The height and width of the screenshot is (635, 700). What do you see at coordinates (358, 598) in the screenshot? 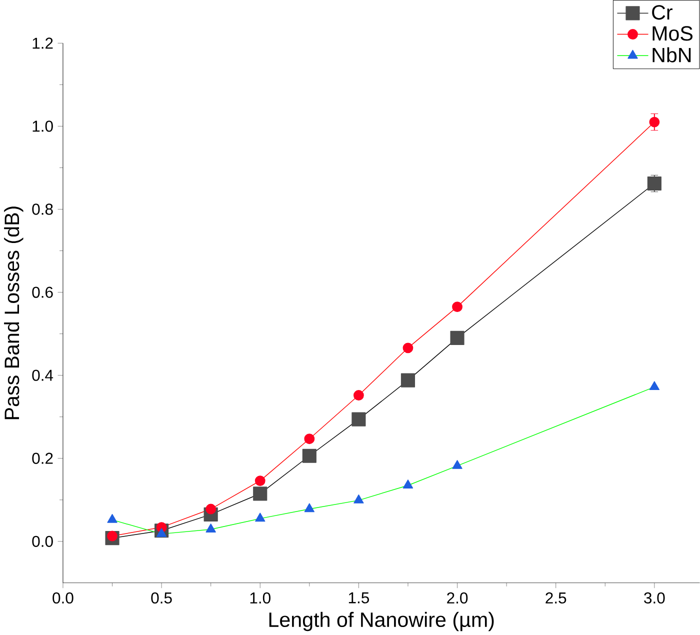
I see `x-tick-label: 1.5` at bounding box center [358, 598].